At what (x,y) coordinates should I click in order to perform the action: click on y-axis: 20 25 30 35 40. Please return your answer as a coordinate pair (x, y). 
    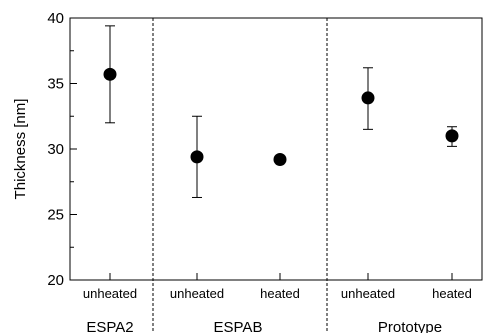
    Looking at the image, I should click on (62, 149).